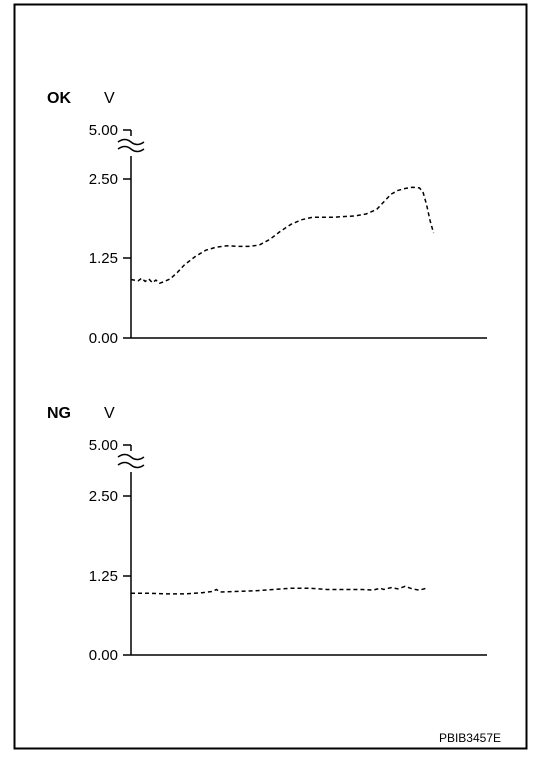 The height and width of the screenshot is (770, 560). I want to click on ng-waveform-line, so click(279, 590).